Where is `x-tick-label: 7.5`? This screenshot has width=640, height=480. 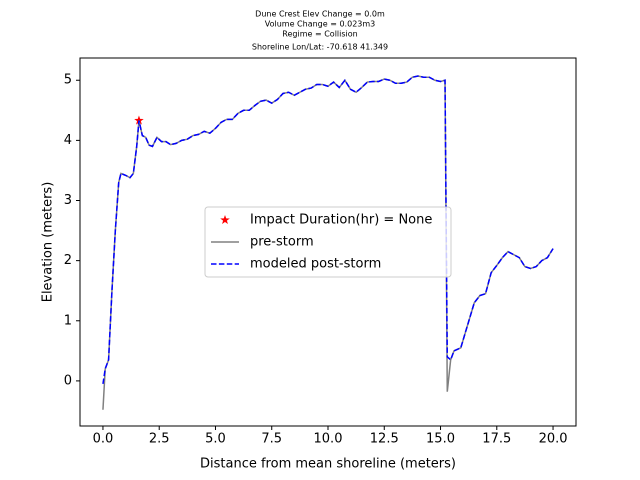
x-tick-label: 7.5 is located at coordinates (271, 439).